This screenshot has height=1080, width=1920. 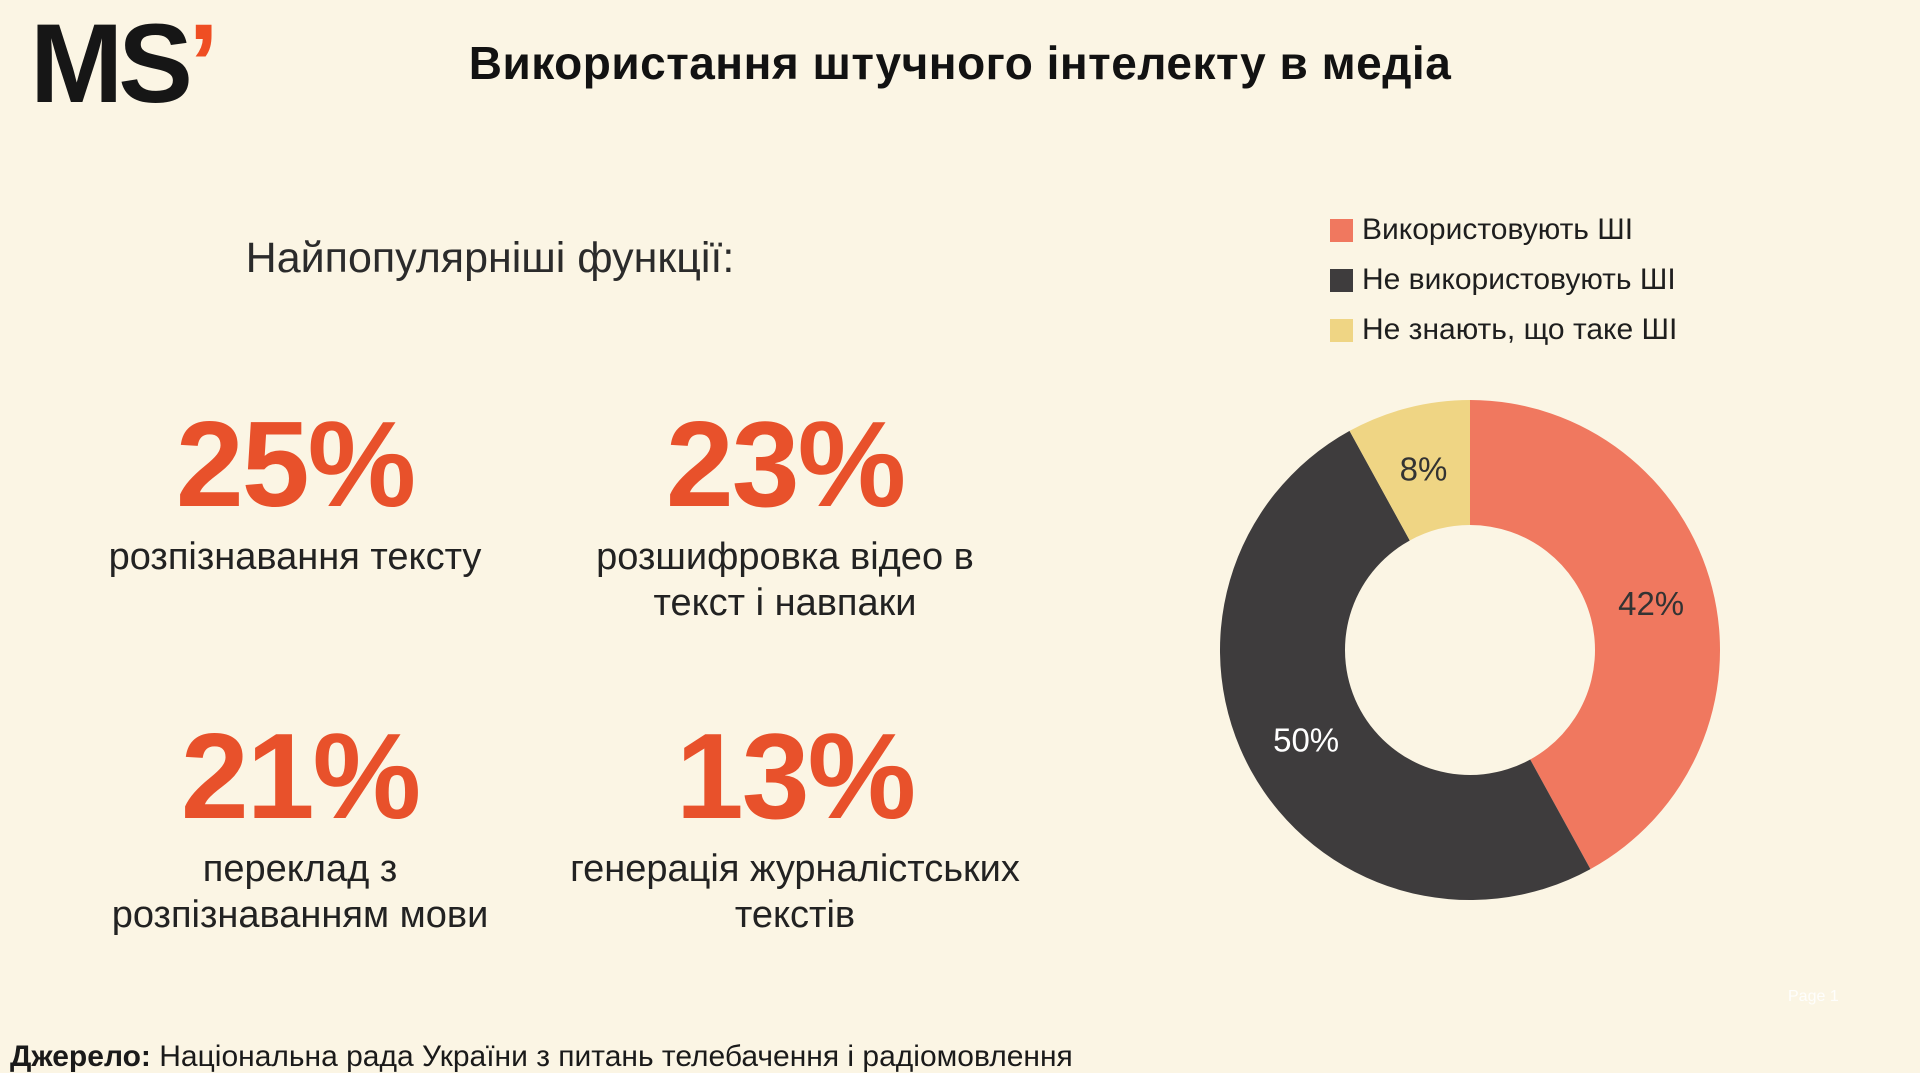 I want to click on stat-label-3: переклад з розпізнаванням мови, so click(x=300, y=892).